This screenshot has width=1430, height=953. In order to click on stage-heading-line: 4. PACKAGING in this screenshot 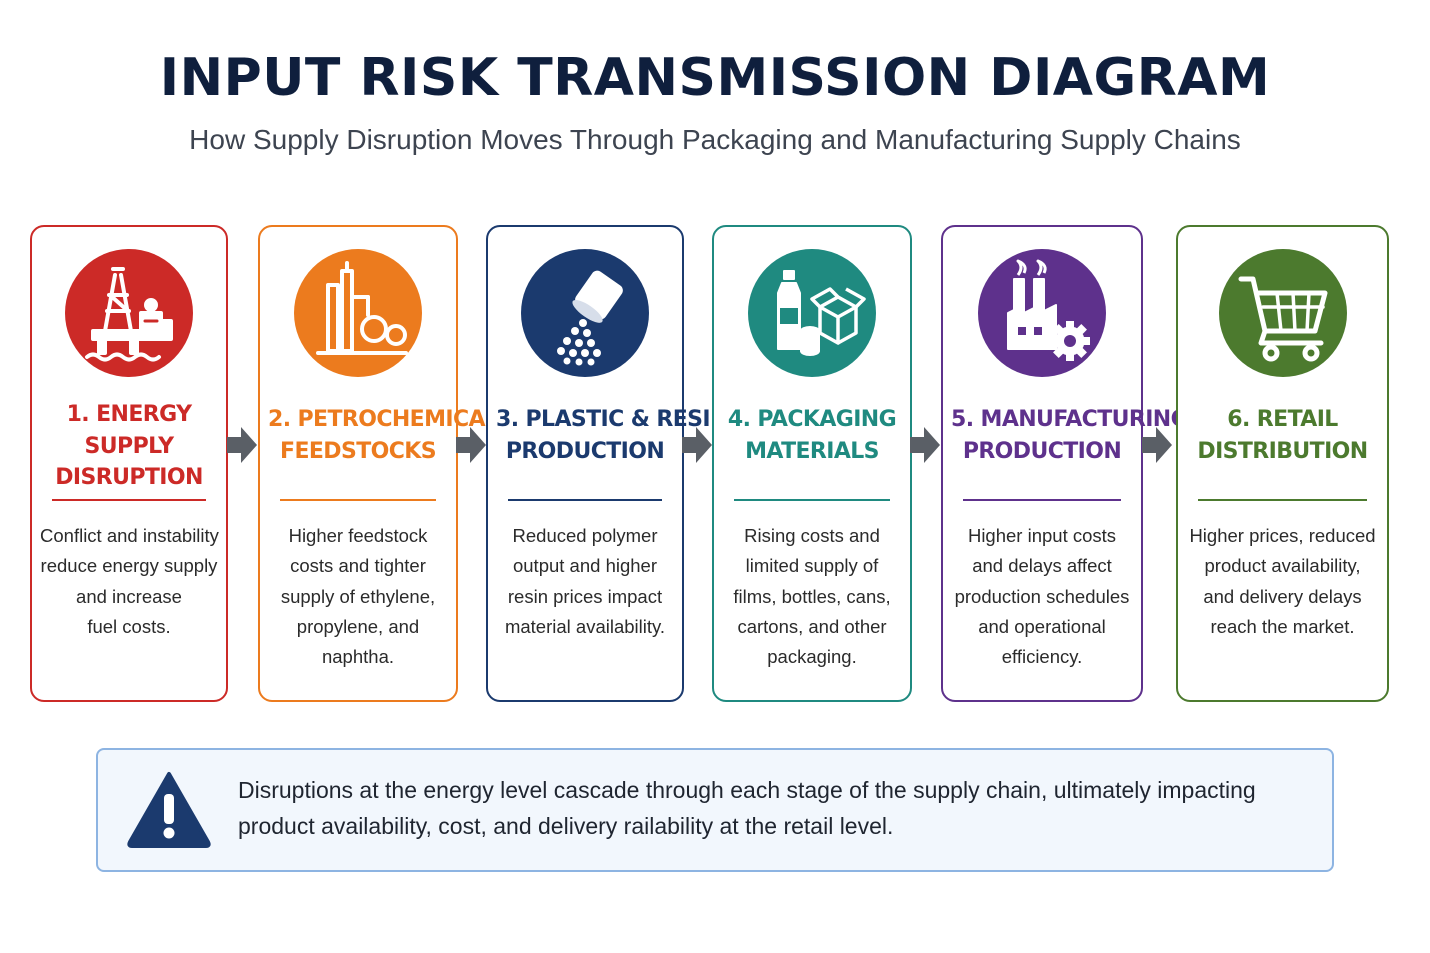, I will do `click(812, 419)`.